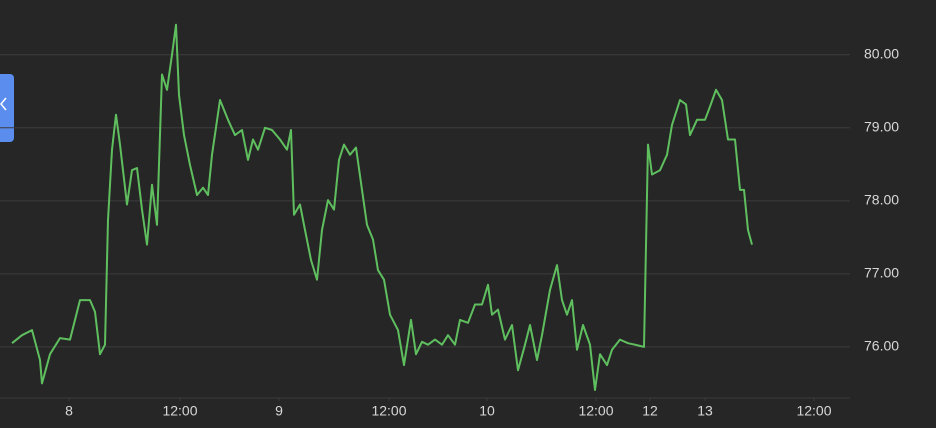 Image resolution: width=936 pixels, height=428 pixels. What do you see at coordinates (650, 411) in the screenshot?
I see `x-tick-label: 12` at bounding box center [650, 411].